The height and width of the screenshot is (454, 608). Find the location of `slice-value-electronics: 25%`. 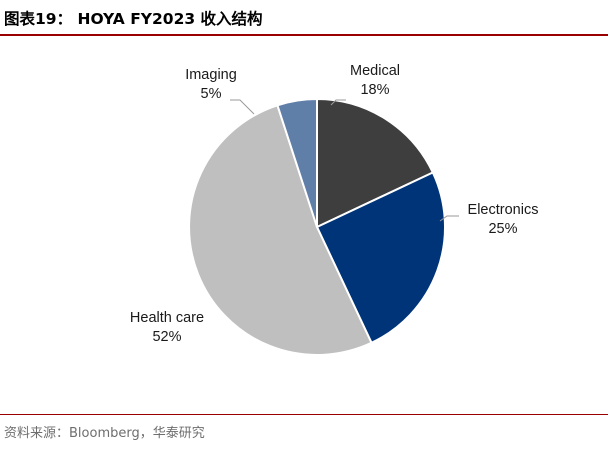

slice-value-electronics: 25% is located at coordinates (502, 229).